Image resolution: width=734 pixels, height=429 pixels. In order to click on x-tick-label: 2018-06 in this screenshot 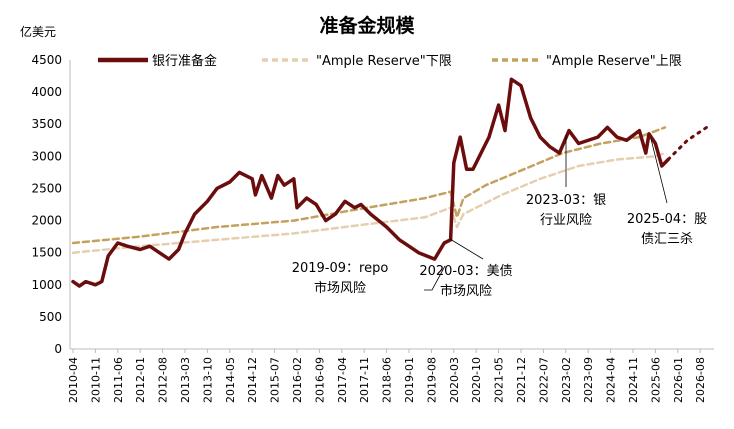, I will do `click(387, 380)`.